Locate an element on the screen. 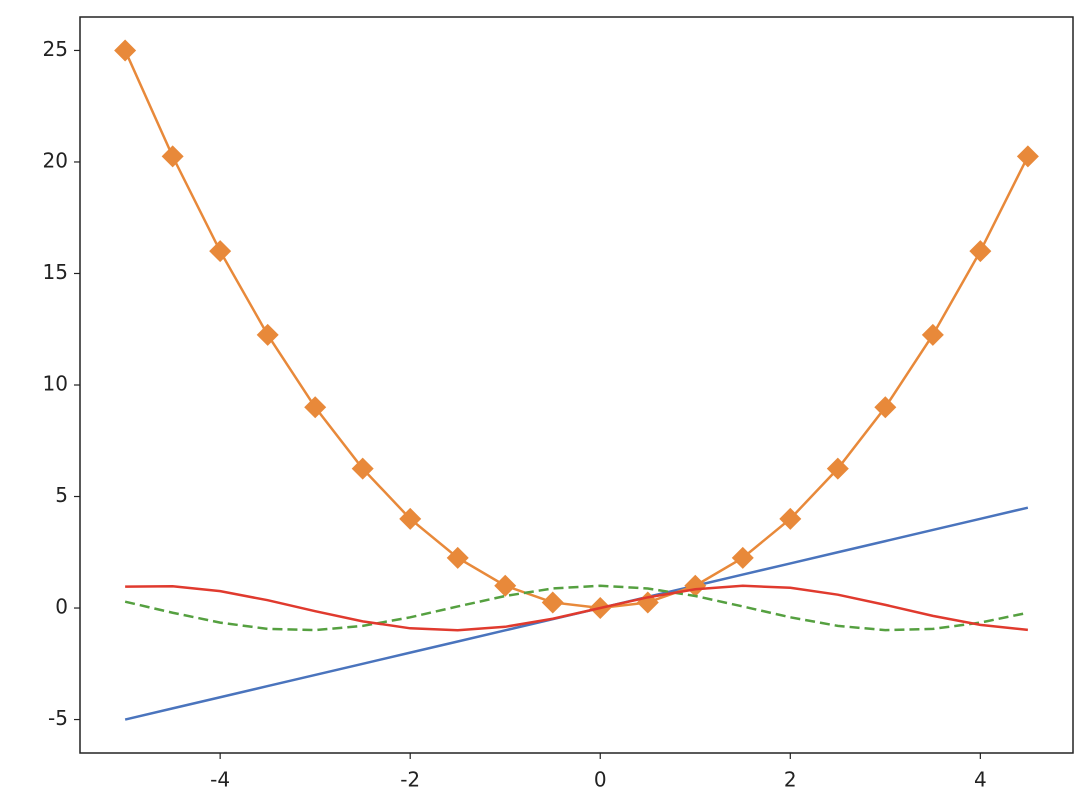 The width and height of the screenshot is (1092, 807). y-tick-label: 15 is located at coordinates (55, 272).